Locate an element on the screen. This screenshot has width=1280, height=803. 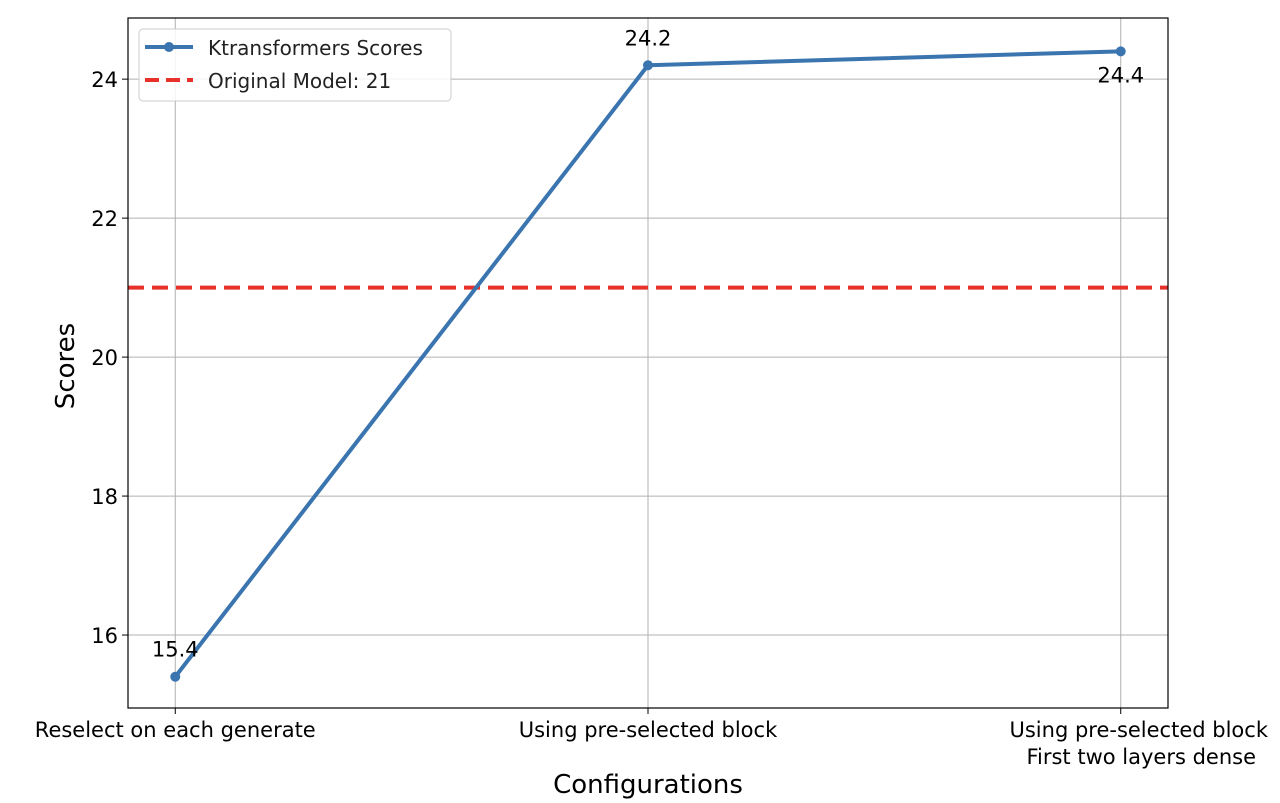
x-tick-label: Reselect on each generate is located at coordinates (175, 730).